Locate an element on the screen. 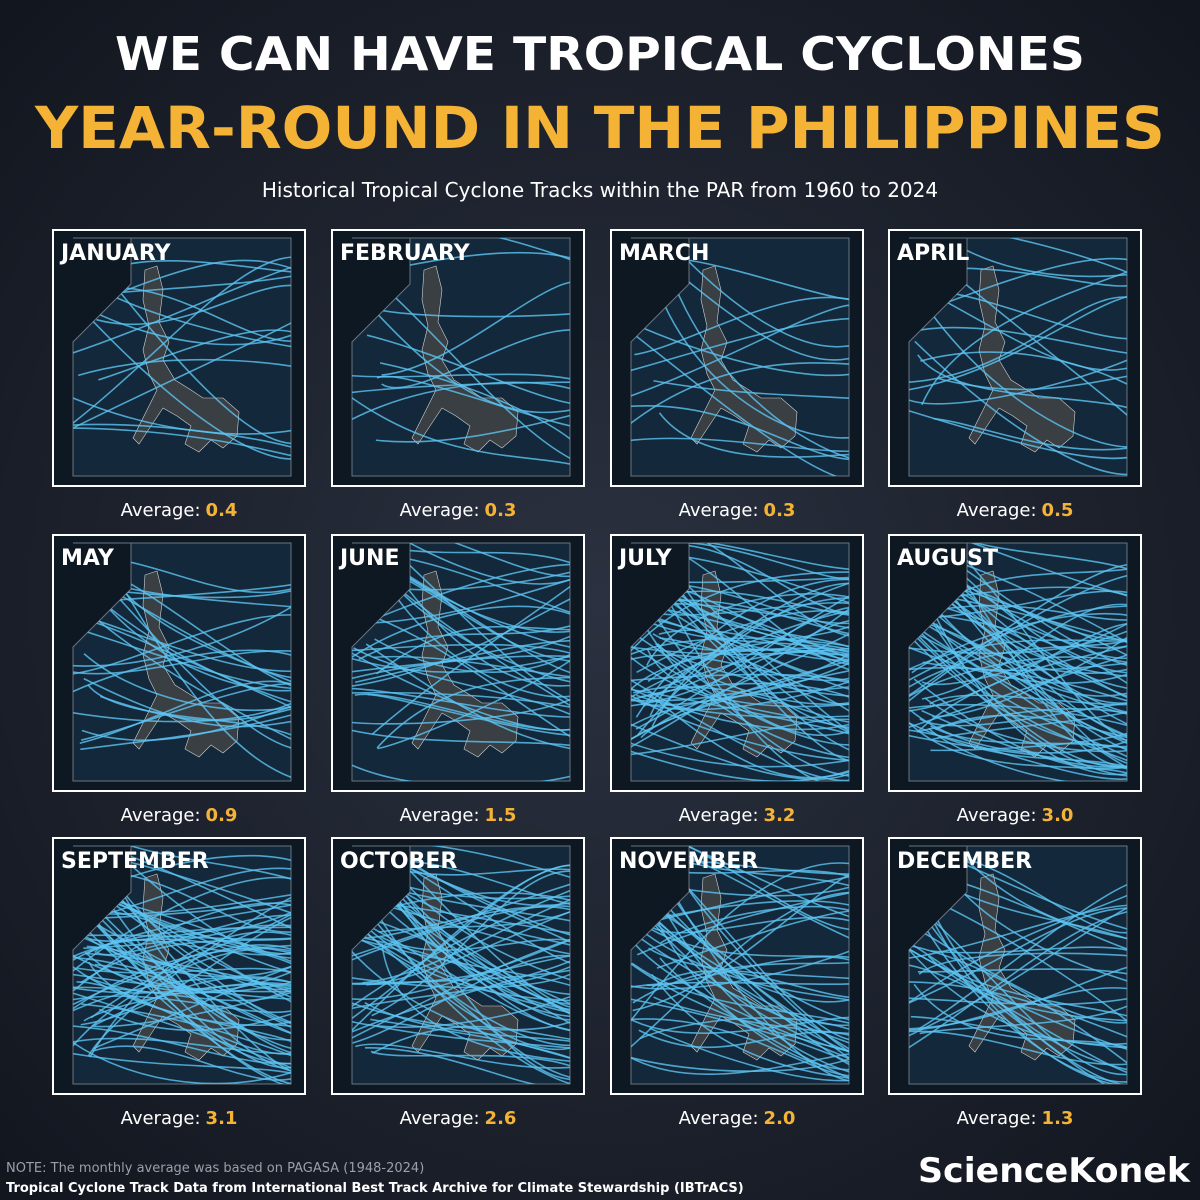 This screenshot has width=1200, height=1200. month-panel: AUGUST is located at coordinates (1015, 663).